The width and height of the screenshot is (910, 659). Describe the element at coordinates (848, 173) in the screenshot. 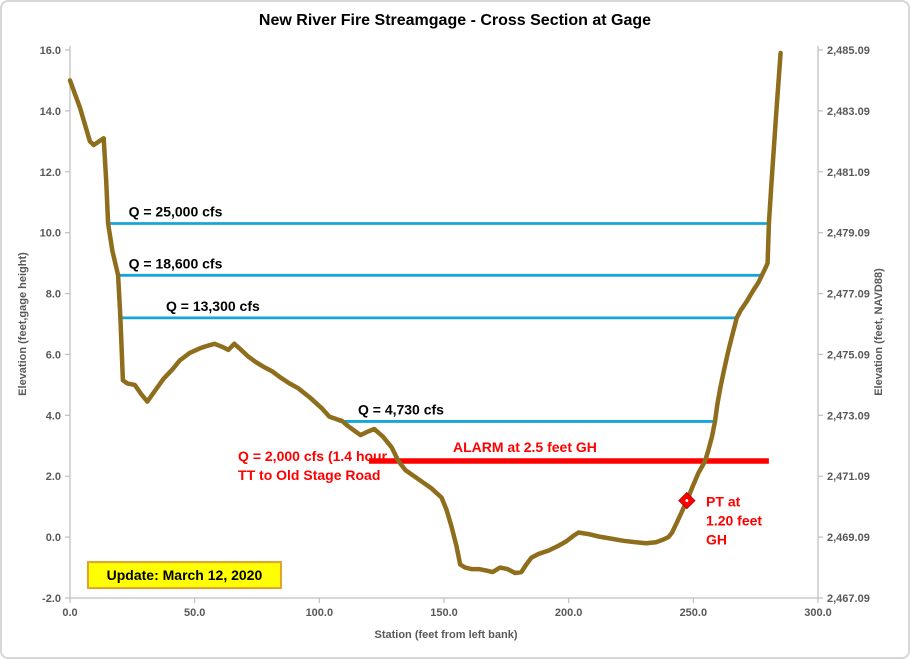

I see `y-right-tick-label: 2,481.09` at that location.